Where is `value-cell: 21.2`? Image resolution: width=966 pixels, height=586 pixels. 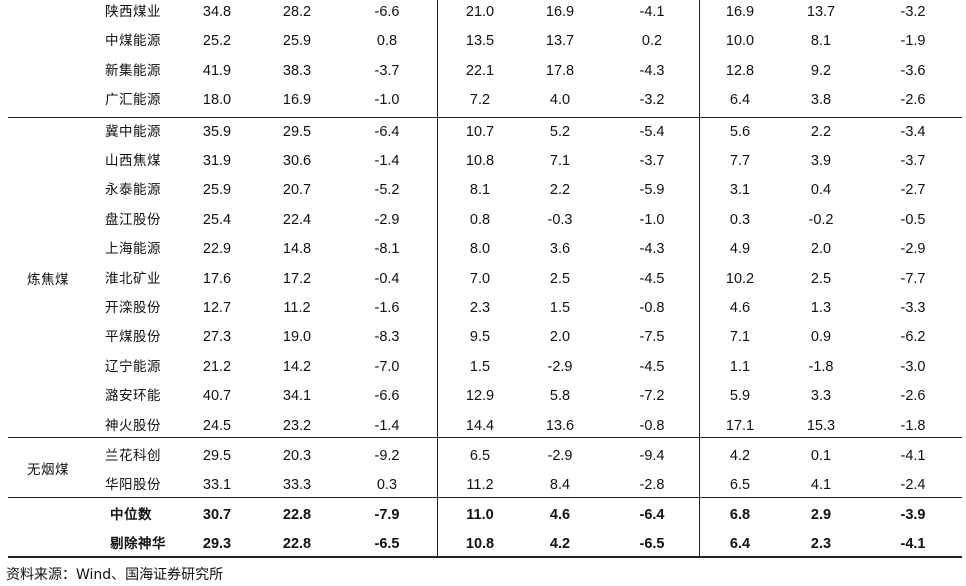
value-cell: 21.2 is located at coordinates (217, 366).